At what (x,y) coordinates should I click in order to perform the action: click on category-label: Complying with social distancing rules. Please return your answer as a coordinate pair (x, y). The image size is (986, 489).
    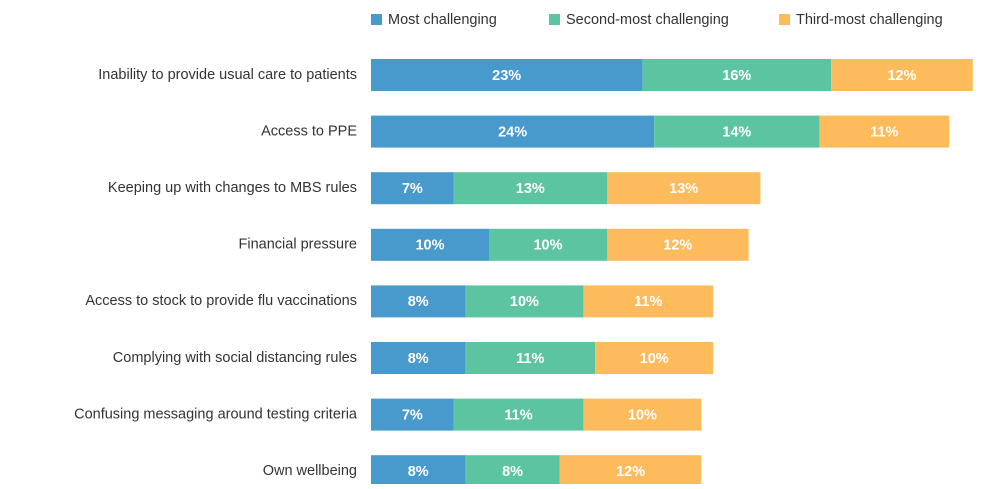
    Looking at the image, I should click on (235, 358).